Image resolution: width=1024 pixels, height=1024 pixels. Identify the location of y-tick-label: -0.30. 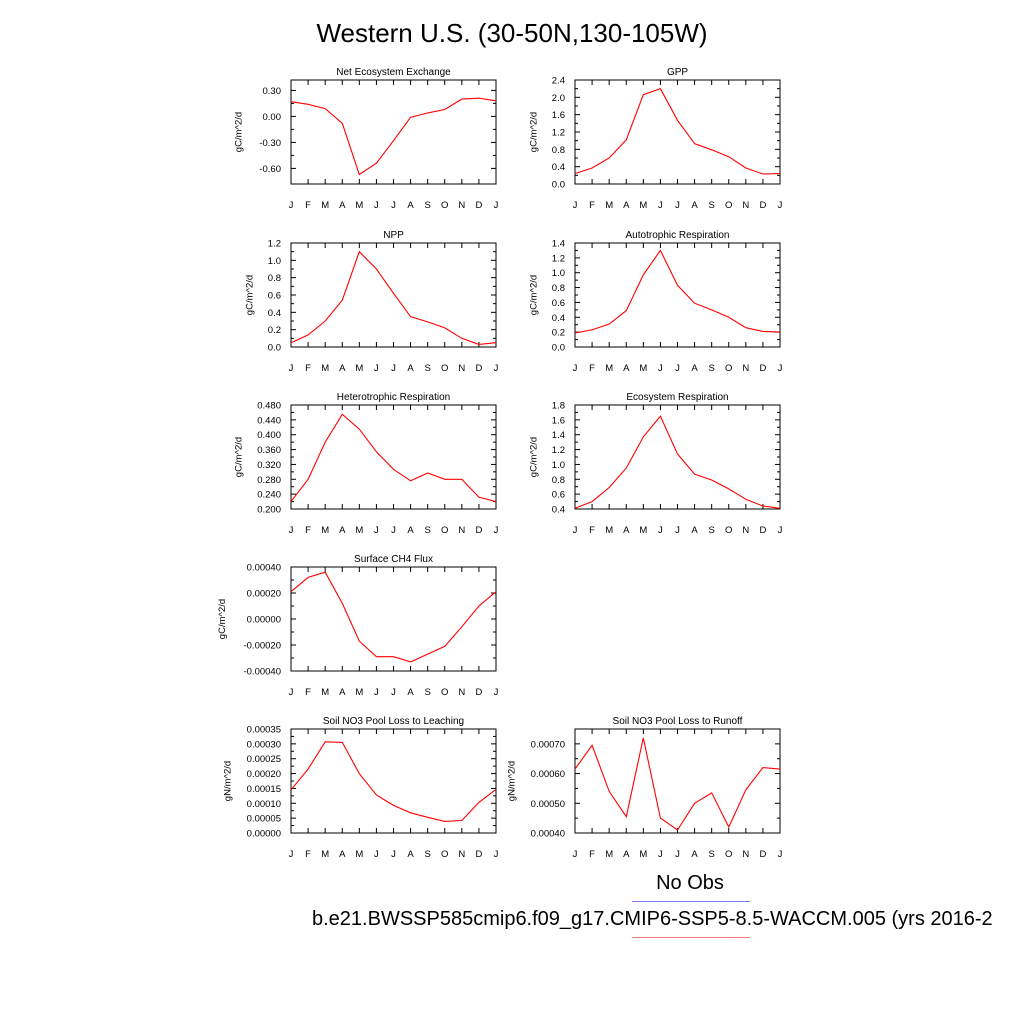
(270, 143).